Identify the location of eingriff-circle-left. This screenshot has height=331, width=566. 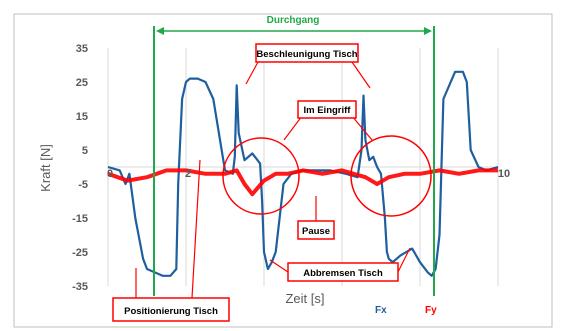
(261, 176).